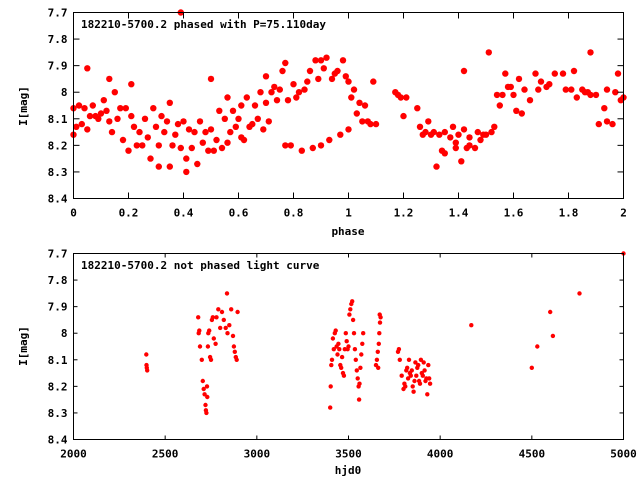 The image size is (640, 480). Describe the element at coordinates (514, 213) in the screenshot. I see `x-tick-label: 1.6` at that location.